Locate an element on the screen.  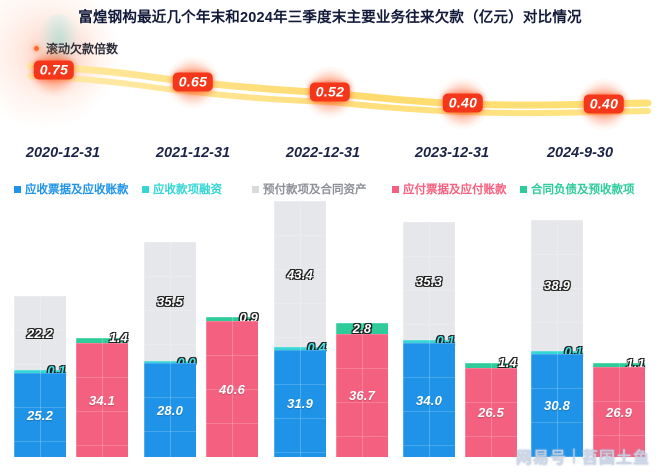
bar-value-label: 26.5 is located at coordinates (491, 412).